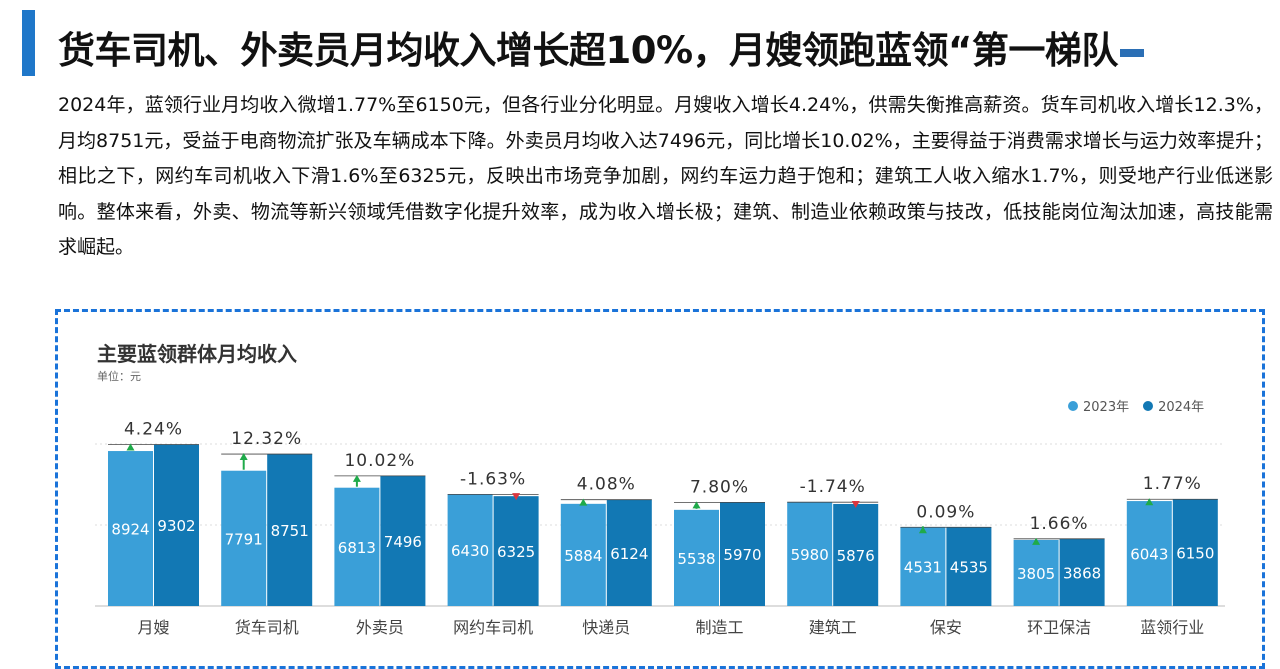 The width and height of the screenshot is (1280, 669). Describe the element at coordinates (588, 50) in the screenshot. I see `page-title-text: 货车司机、外卖员月均收入增长超10%，月嫂领跑蓝领“第一梯队` at that location.